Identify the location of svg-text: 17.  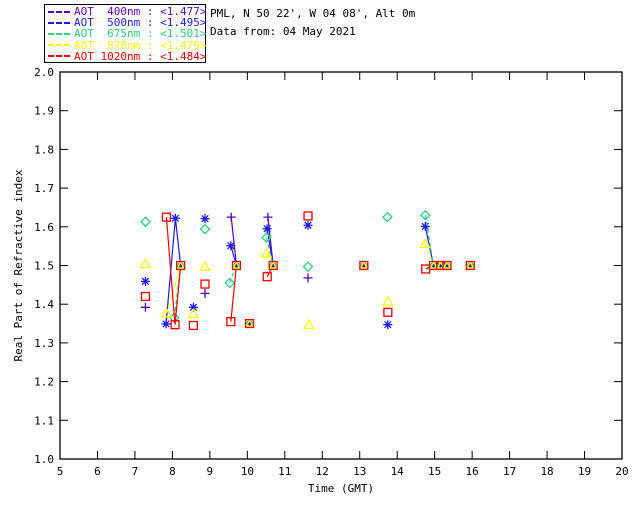
(509, 471).